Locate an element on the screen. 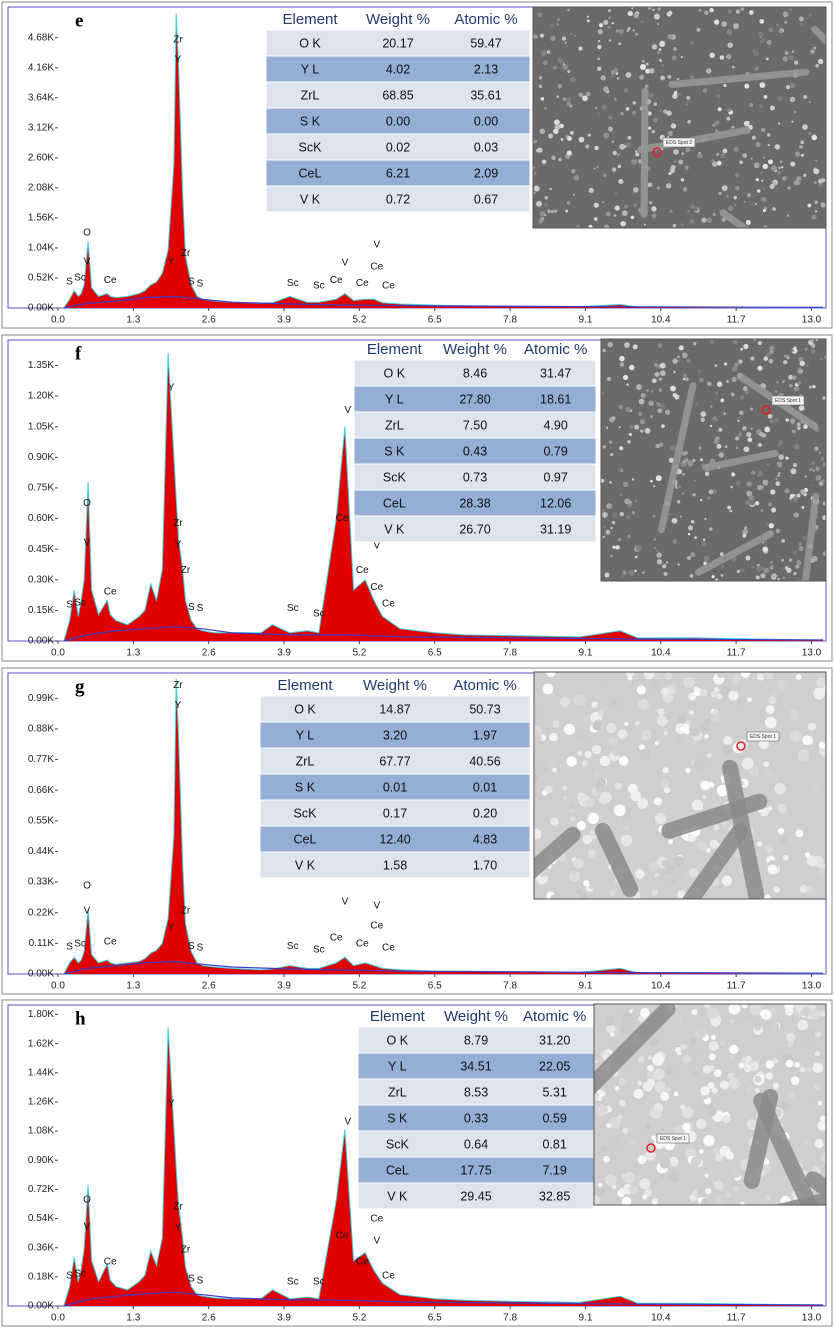 This screenshot has height=1329, width=835. table-cell: S K is located at coordinates (305, 787).